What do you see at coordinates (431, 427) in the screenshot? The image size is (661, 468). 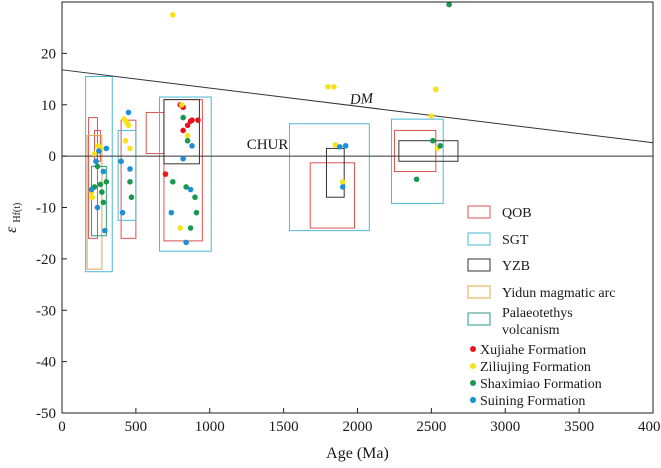 I see `x-tick-label-5: 2500` at bounding box center [431, 427].